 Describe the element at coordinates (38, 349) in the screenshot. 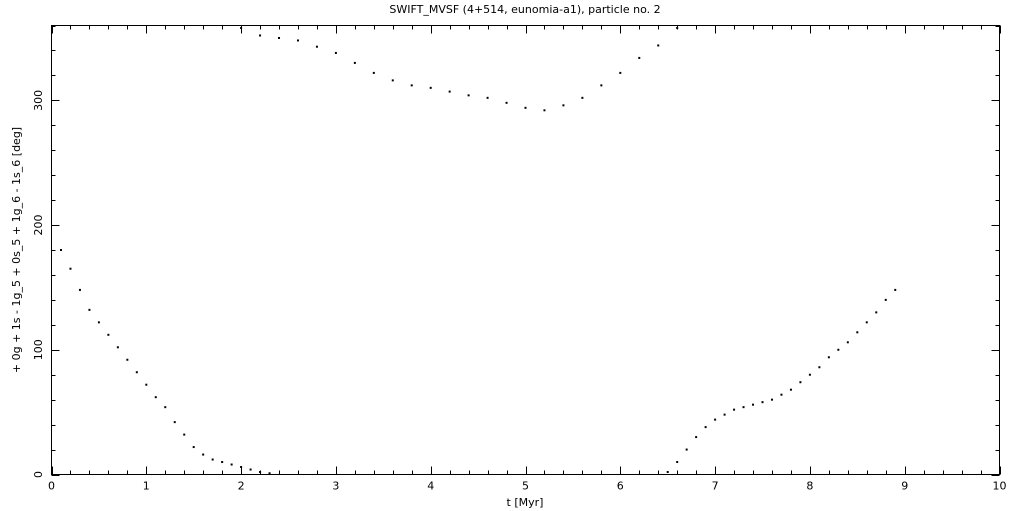

I see `y-tick-label: 100` at that location.